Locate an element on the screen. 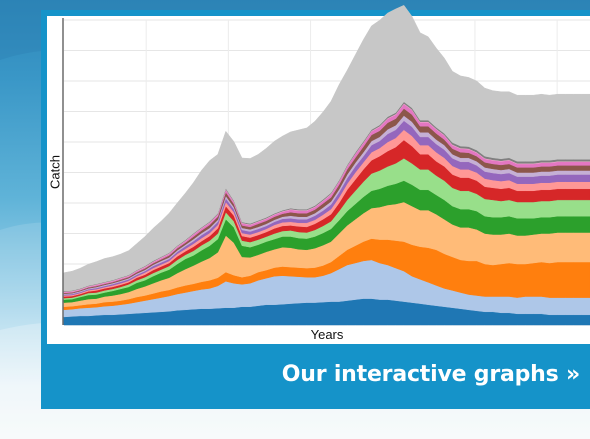  x-axis-label: Years is located at coordinates (327, 334).